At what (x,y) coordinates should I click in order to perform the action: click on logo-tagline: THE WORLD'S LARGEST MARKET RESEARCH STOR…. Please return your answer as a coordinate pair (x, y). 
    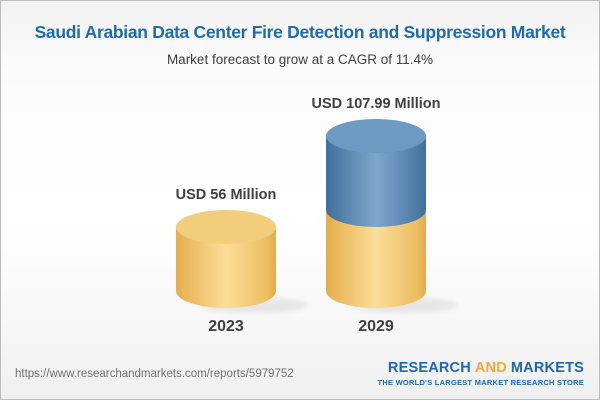
    Looking at the image, I should click on (480, 382).